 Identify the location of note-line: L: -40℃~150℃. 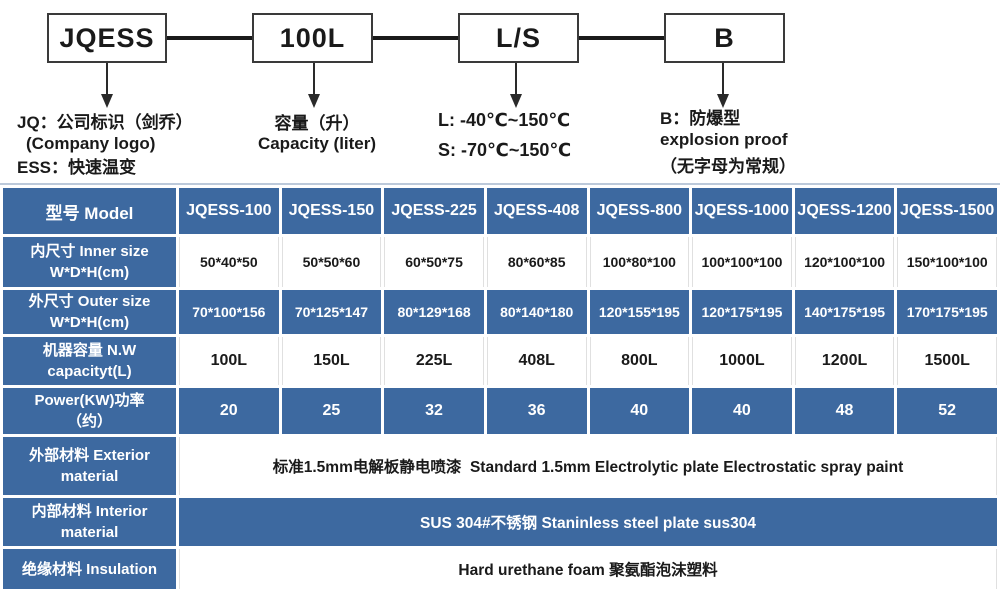
(504, 120).